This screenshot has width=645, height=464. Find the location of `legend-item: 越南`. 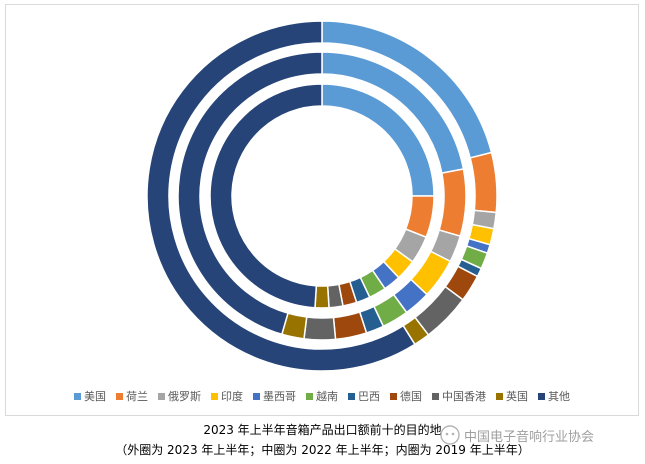

legend-item: 越南 is located at coordinates (322, 396).